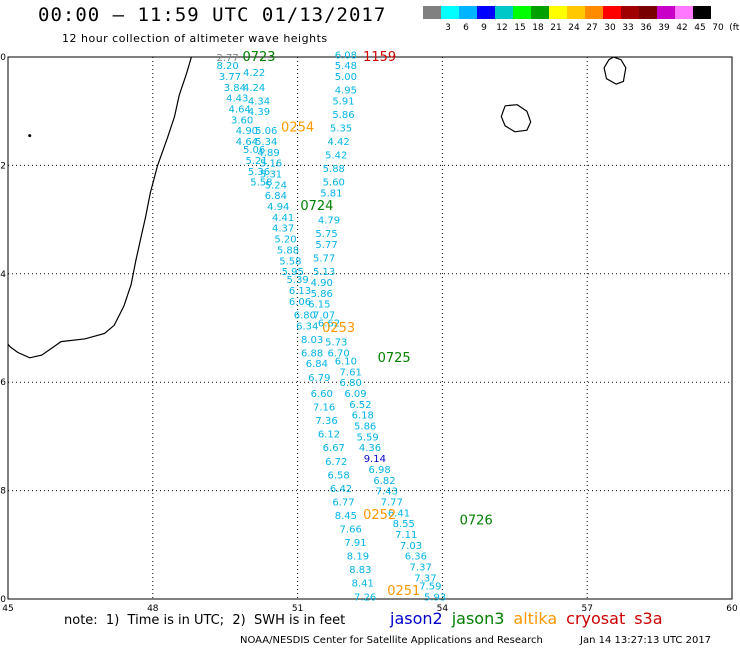 The image size is (740, 650). What do you see at coordinates (700, 28) in the screenshot?
I see `colorbar-label: 45` at bounding box center [700, 28].